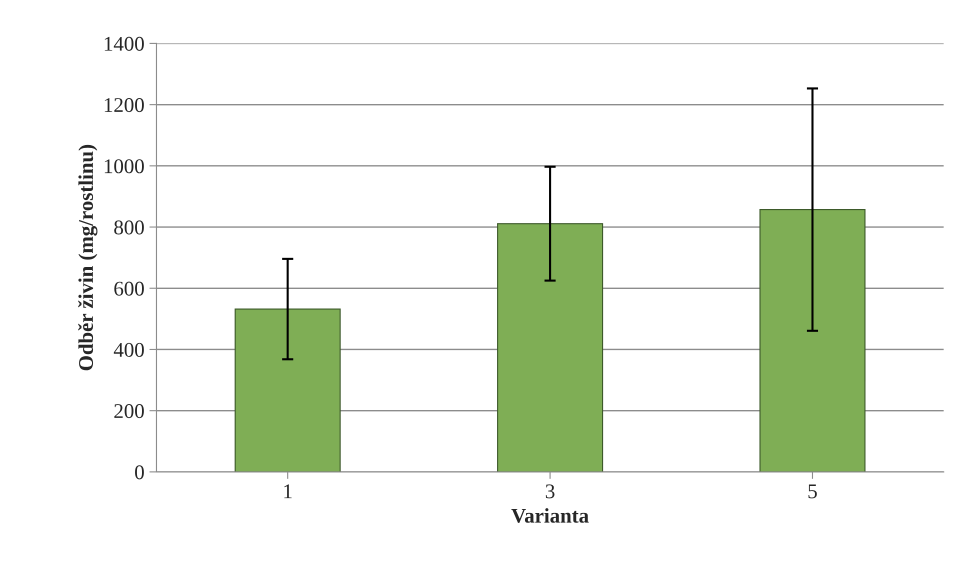 The width and height of the screenshot is (960, 579). What do you see at coordinates (124, 105) in the screenshot?
I see `y-tick-label: 1200` at bounding box center [124, 105].